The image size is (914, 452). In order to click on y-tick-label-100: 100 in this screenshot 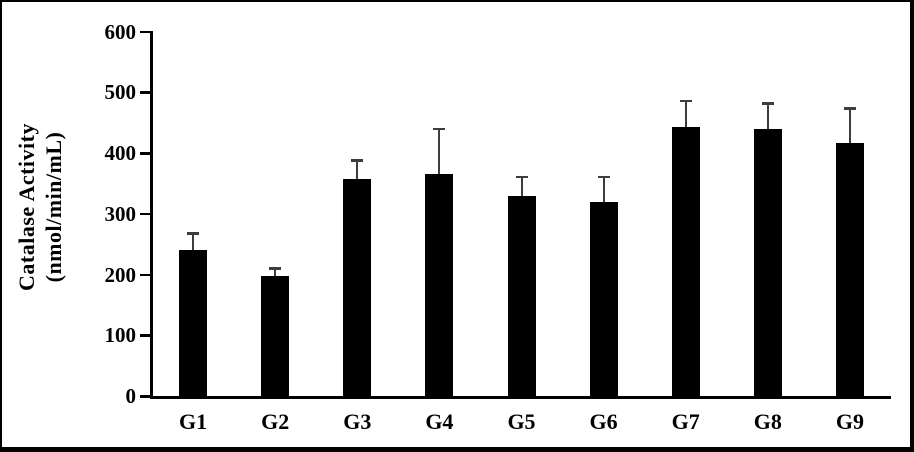, I will do `click(120, 335)`.